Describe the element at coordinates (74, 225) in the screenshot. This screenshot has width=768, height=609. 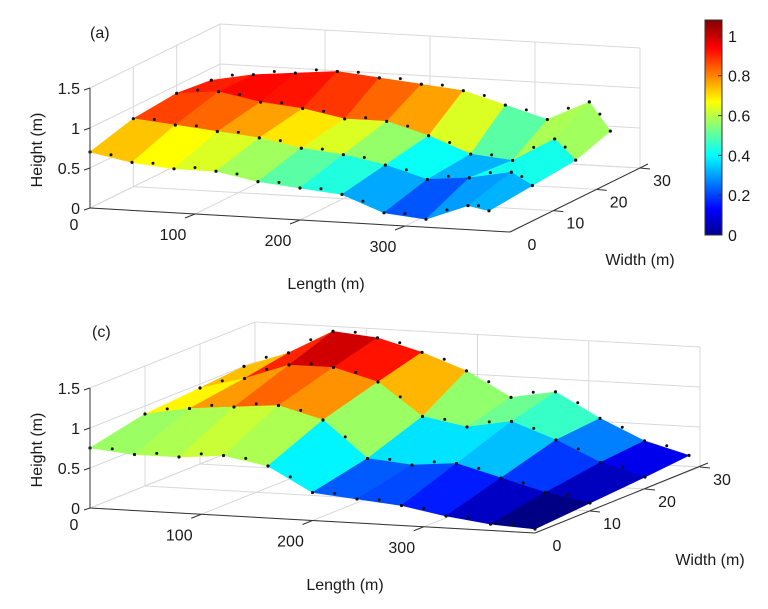
I see `x-tick-label: 0` at that location.